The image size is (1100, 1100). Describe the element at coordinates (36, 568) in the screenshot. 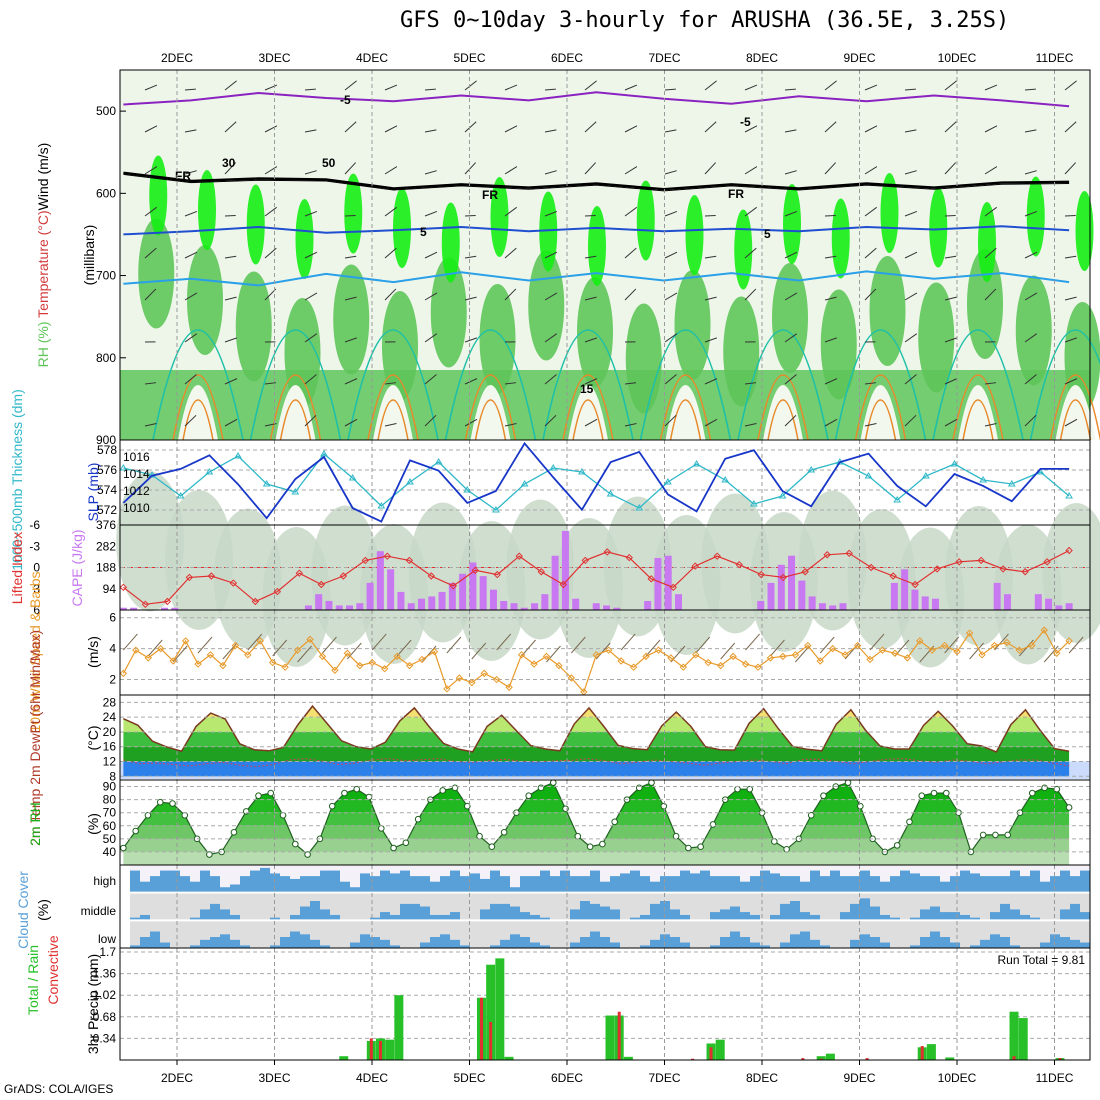

I see `tick-label: 0` at that location.